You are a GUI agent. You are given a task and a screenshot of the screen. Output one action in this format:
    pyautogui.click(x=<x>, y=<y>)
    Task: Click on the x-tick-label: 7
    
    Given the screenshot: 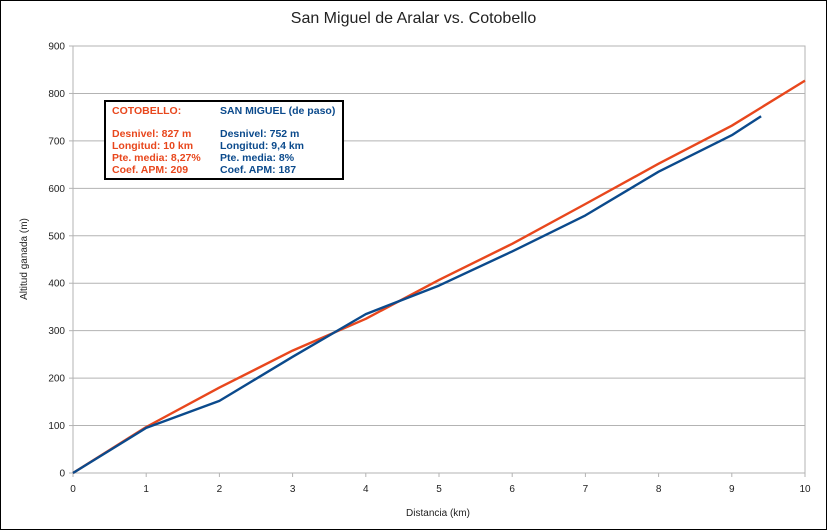 What is the action you would take?
    pyautogui.click(x=586, y=489)
    